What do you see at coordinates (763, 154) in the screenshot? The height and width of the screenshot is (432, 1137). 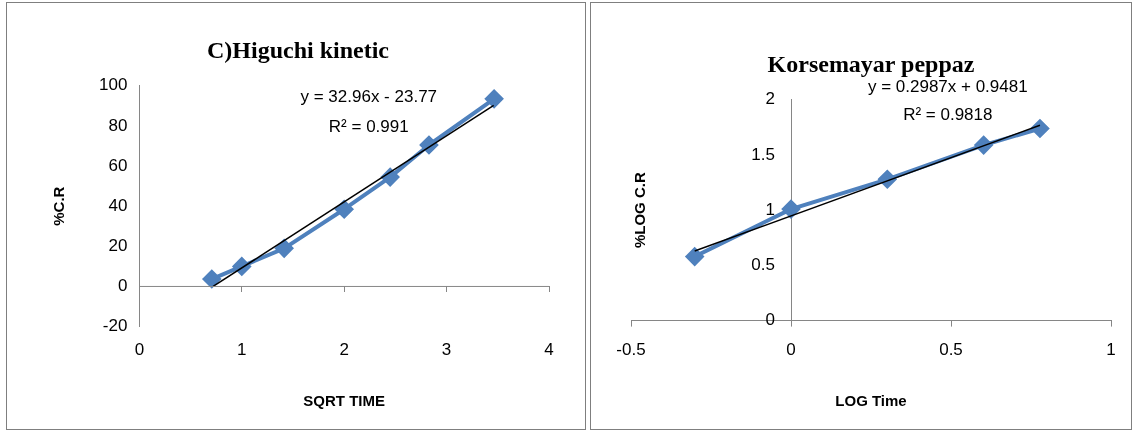 I see `y-tick-label: 1.5` at bounding box center [763, 154].